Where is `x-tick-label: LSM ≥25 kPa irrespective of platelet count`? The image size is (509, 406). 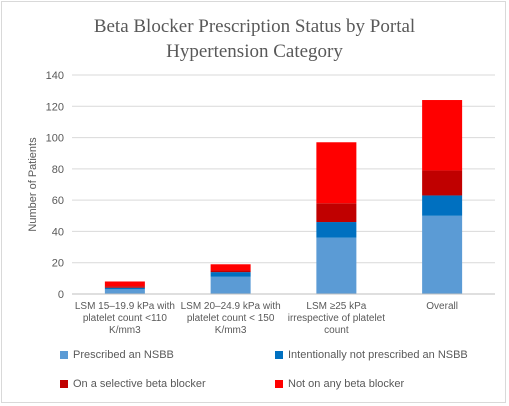 x-tick-label: LSM ≥25 kPa irrespective of platelet count is located at coordinates (336, 318).